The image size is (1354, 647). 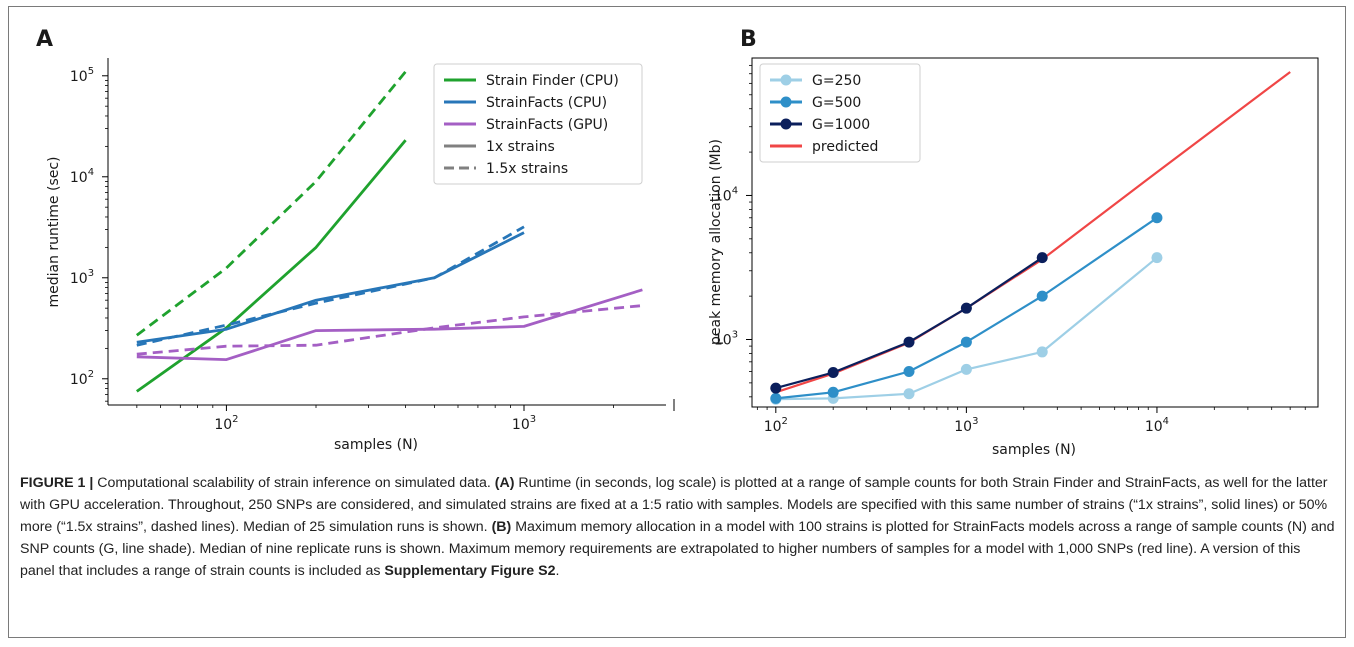 What do you see at coordinates (44, 39) in the screenshot?
I see `panel-a-label: A` at bounding box center [44, 39].